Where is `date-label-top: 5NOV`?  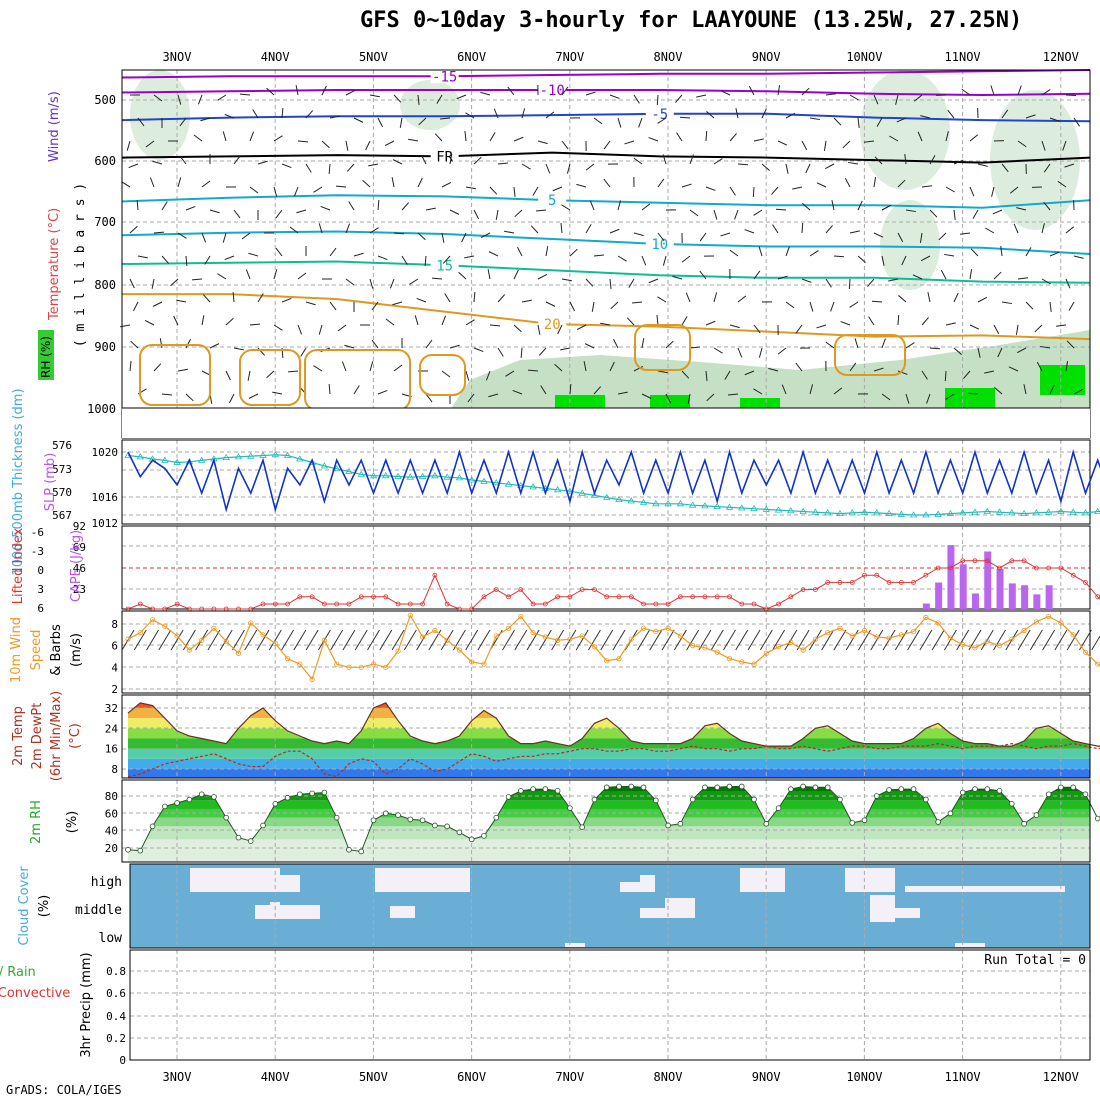
date-label-top: 5NOV is located at coordinates (373, 57).